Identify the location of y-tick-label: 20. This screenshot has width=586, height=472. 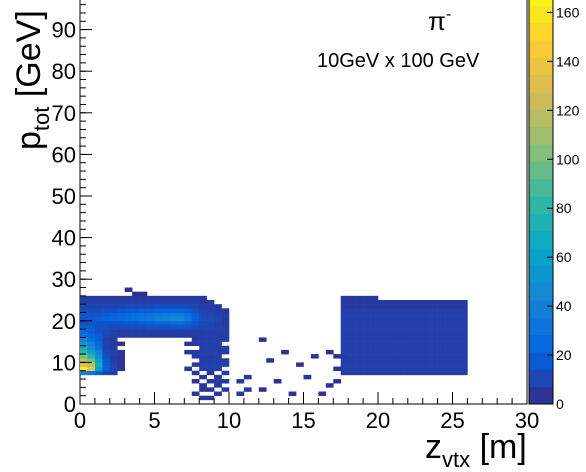
(64, 321).